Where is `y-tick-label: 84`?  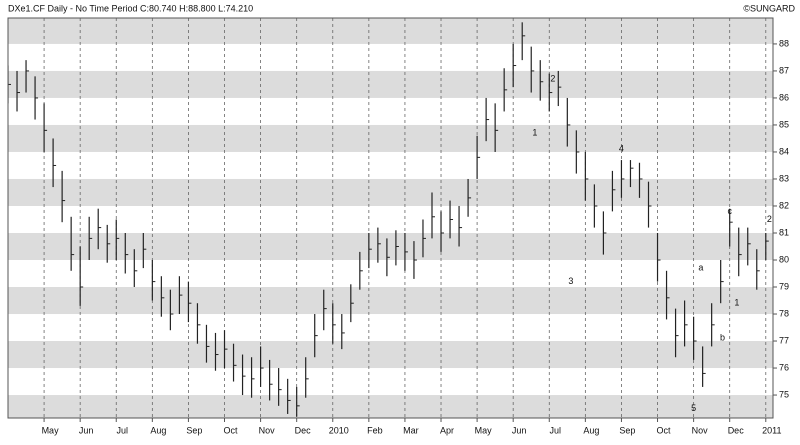
y-tick-label: 84 is located at coordinates (784, 151).